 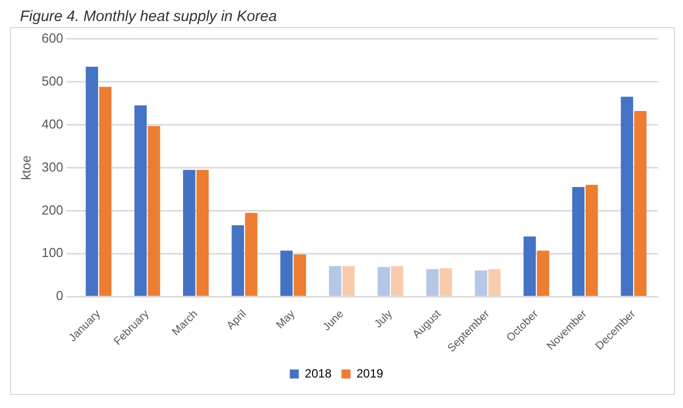 I want to click on y-tick-label: 100, so click(x=53, y=252).